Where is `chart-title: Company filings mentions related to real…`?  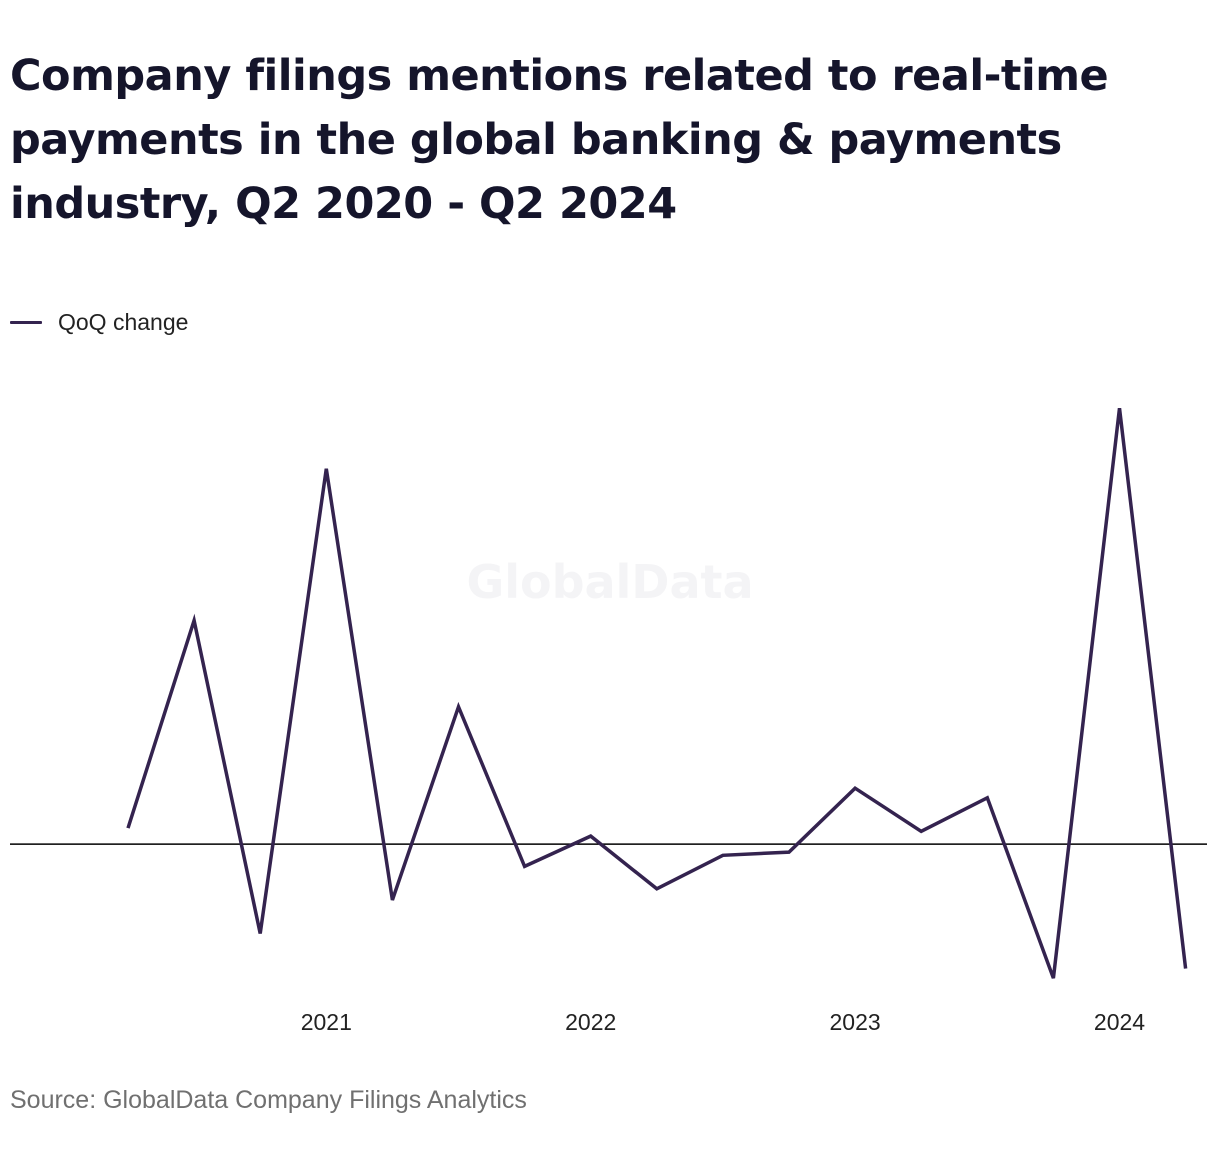 chart-title: Company filings mentions related to real… is located at coordinates (559, 140).